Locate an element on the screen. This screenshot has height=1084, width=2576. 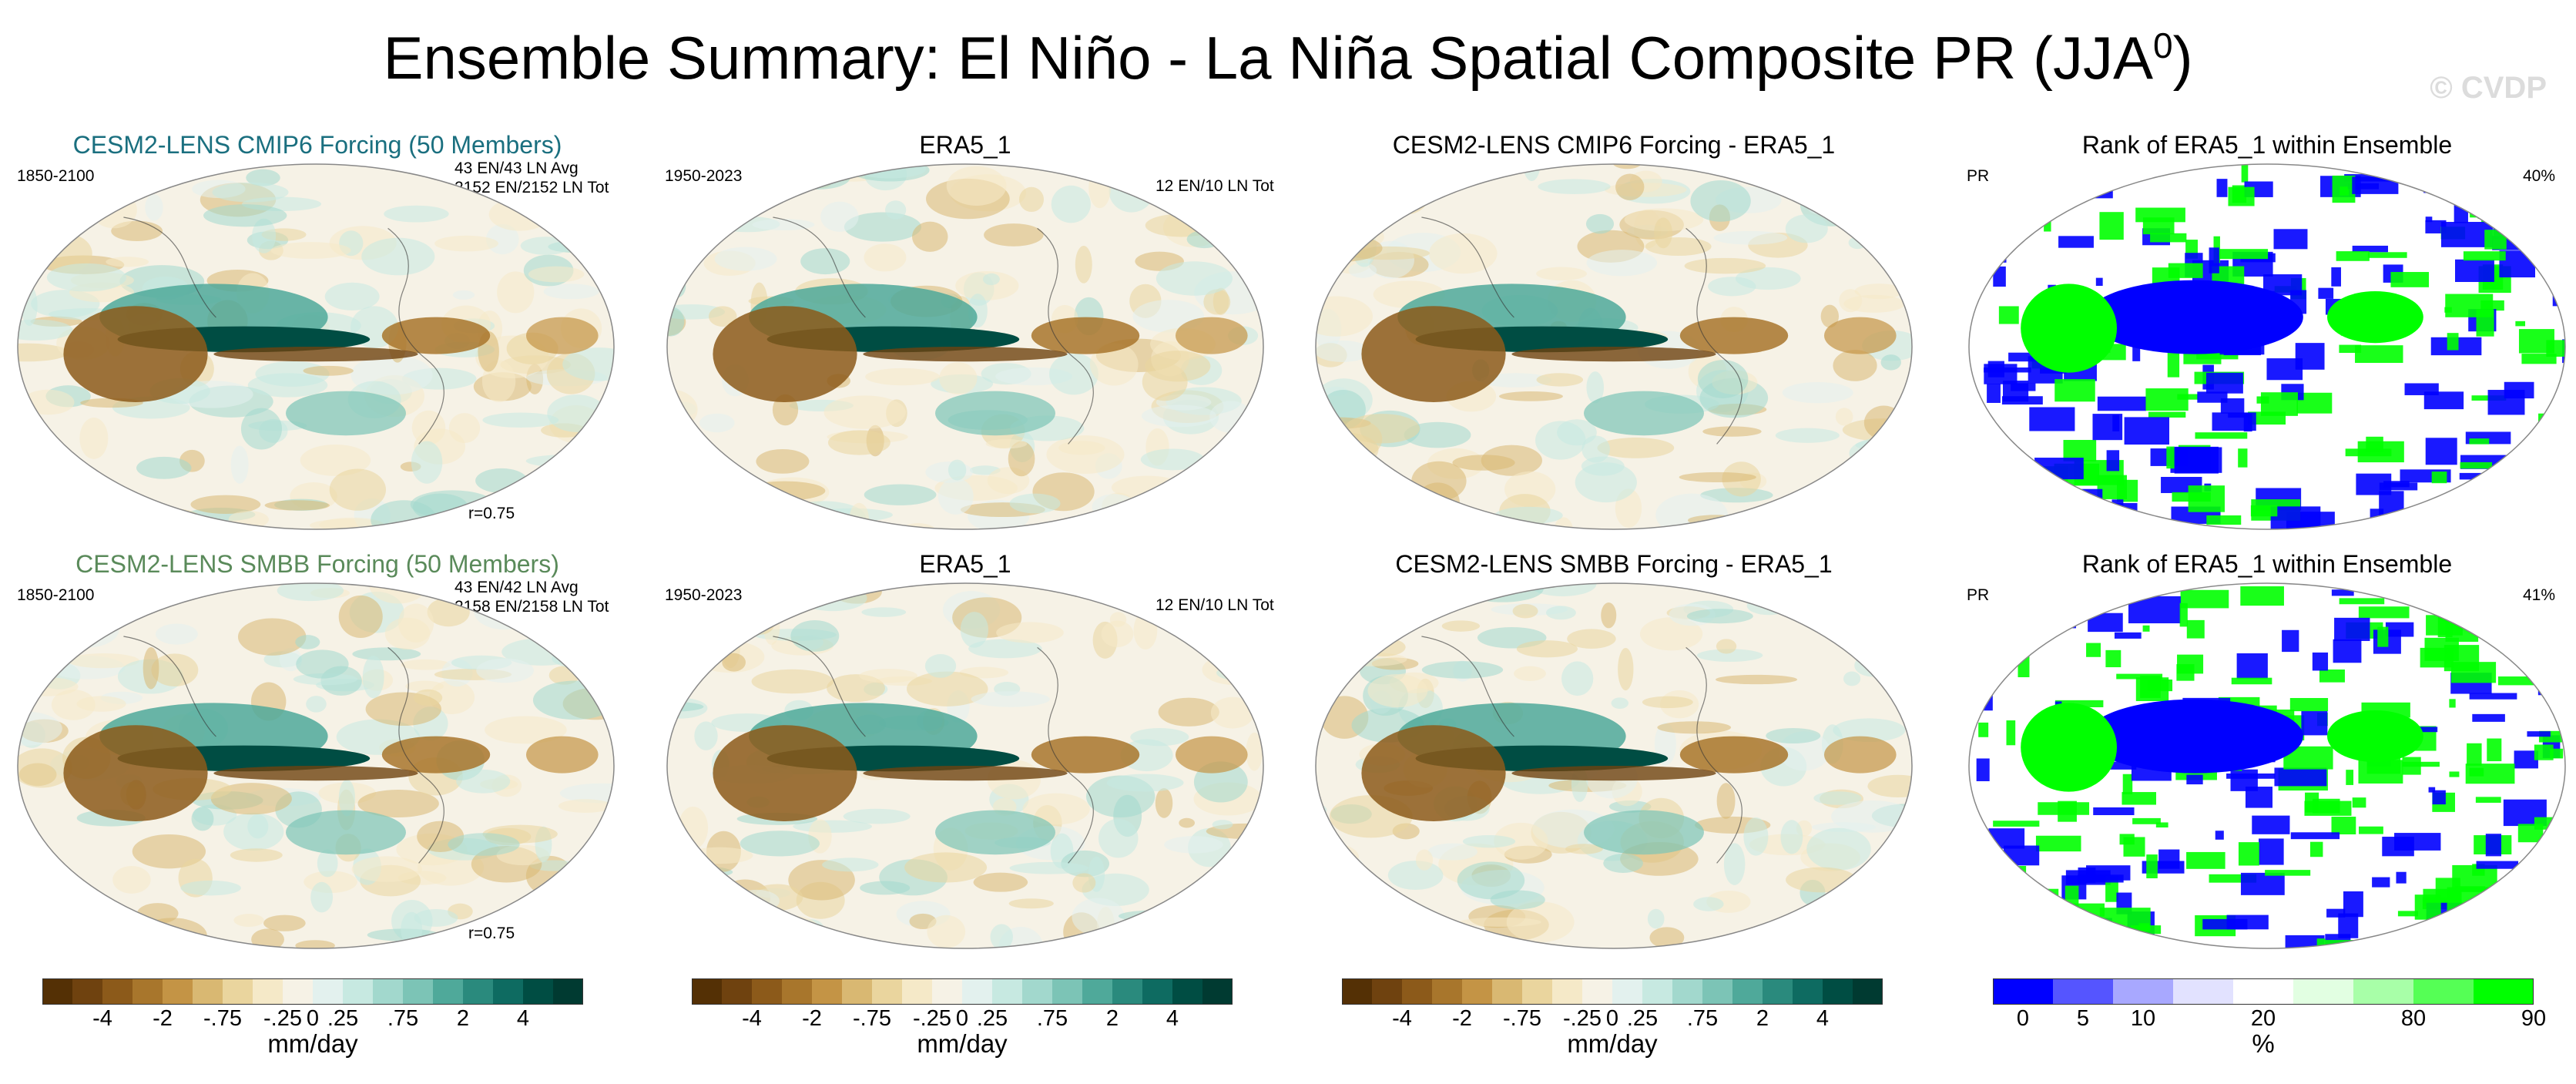
panel-title: ERA5_1 is located at coordinates (965, 145).